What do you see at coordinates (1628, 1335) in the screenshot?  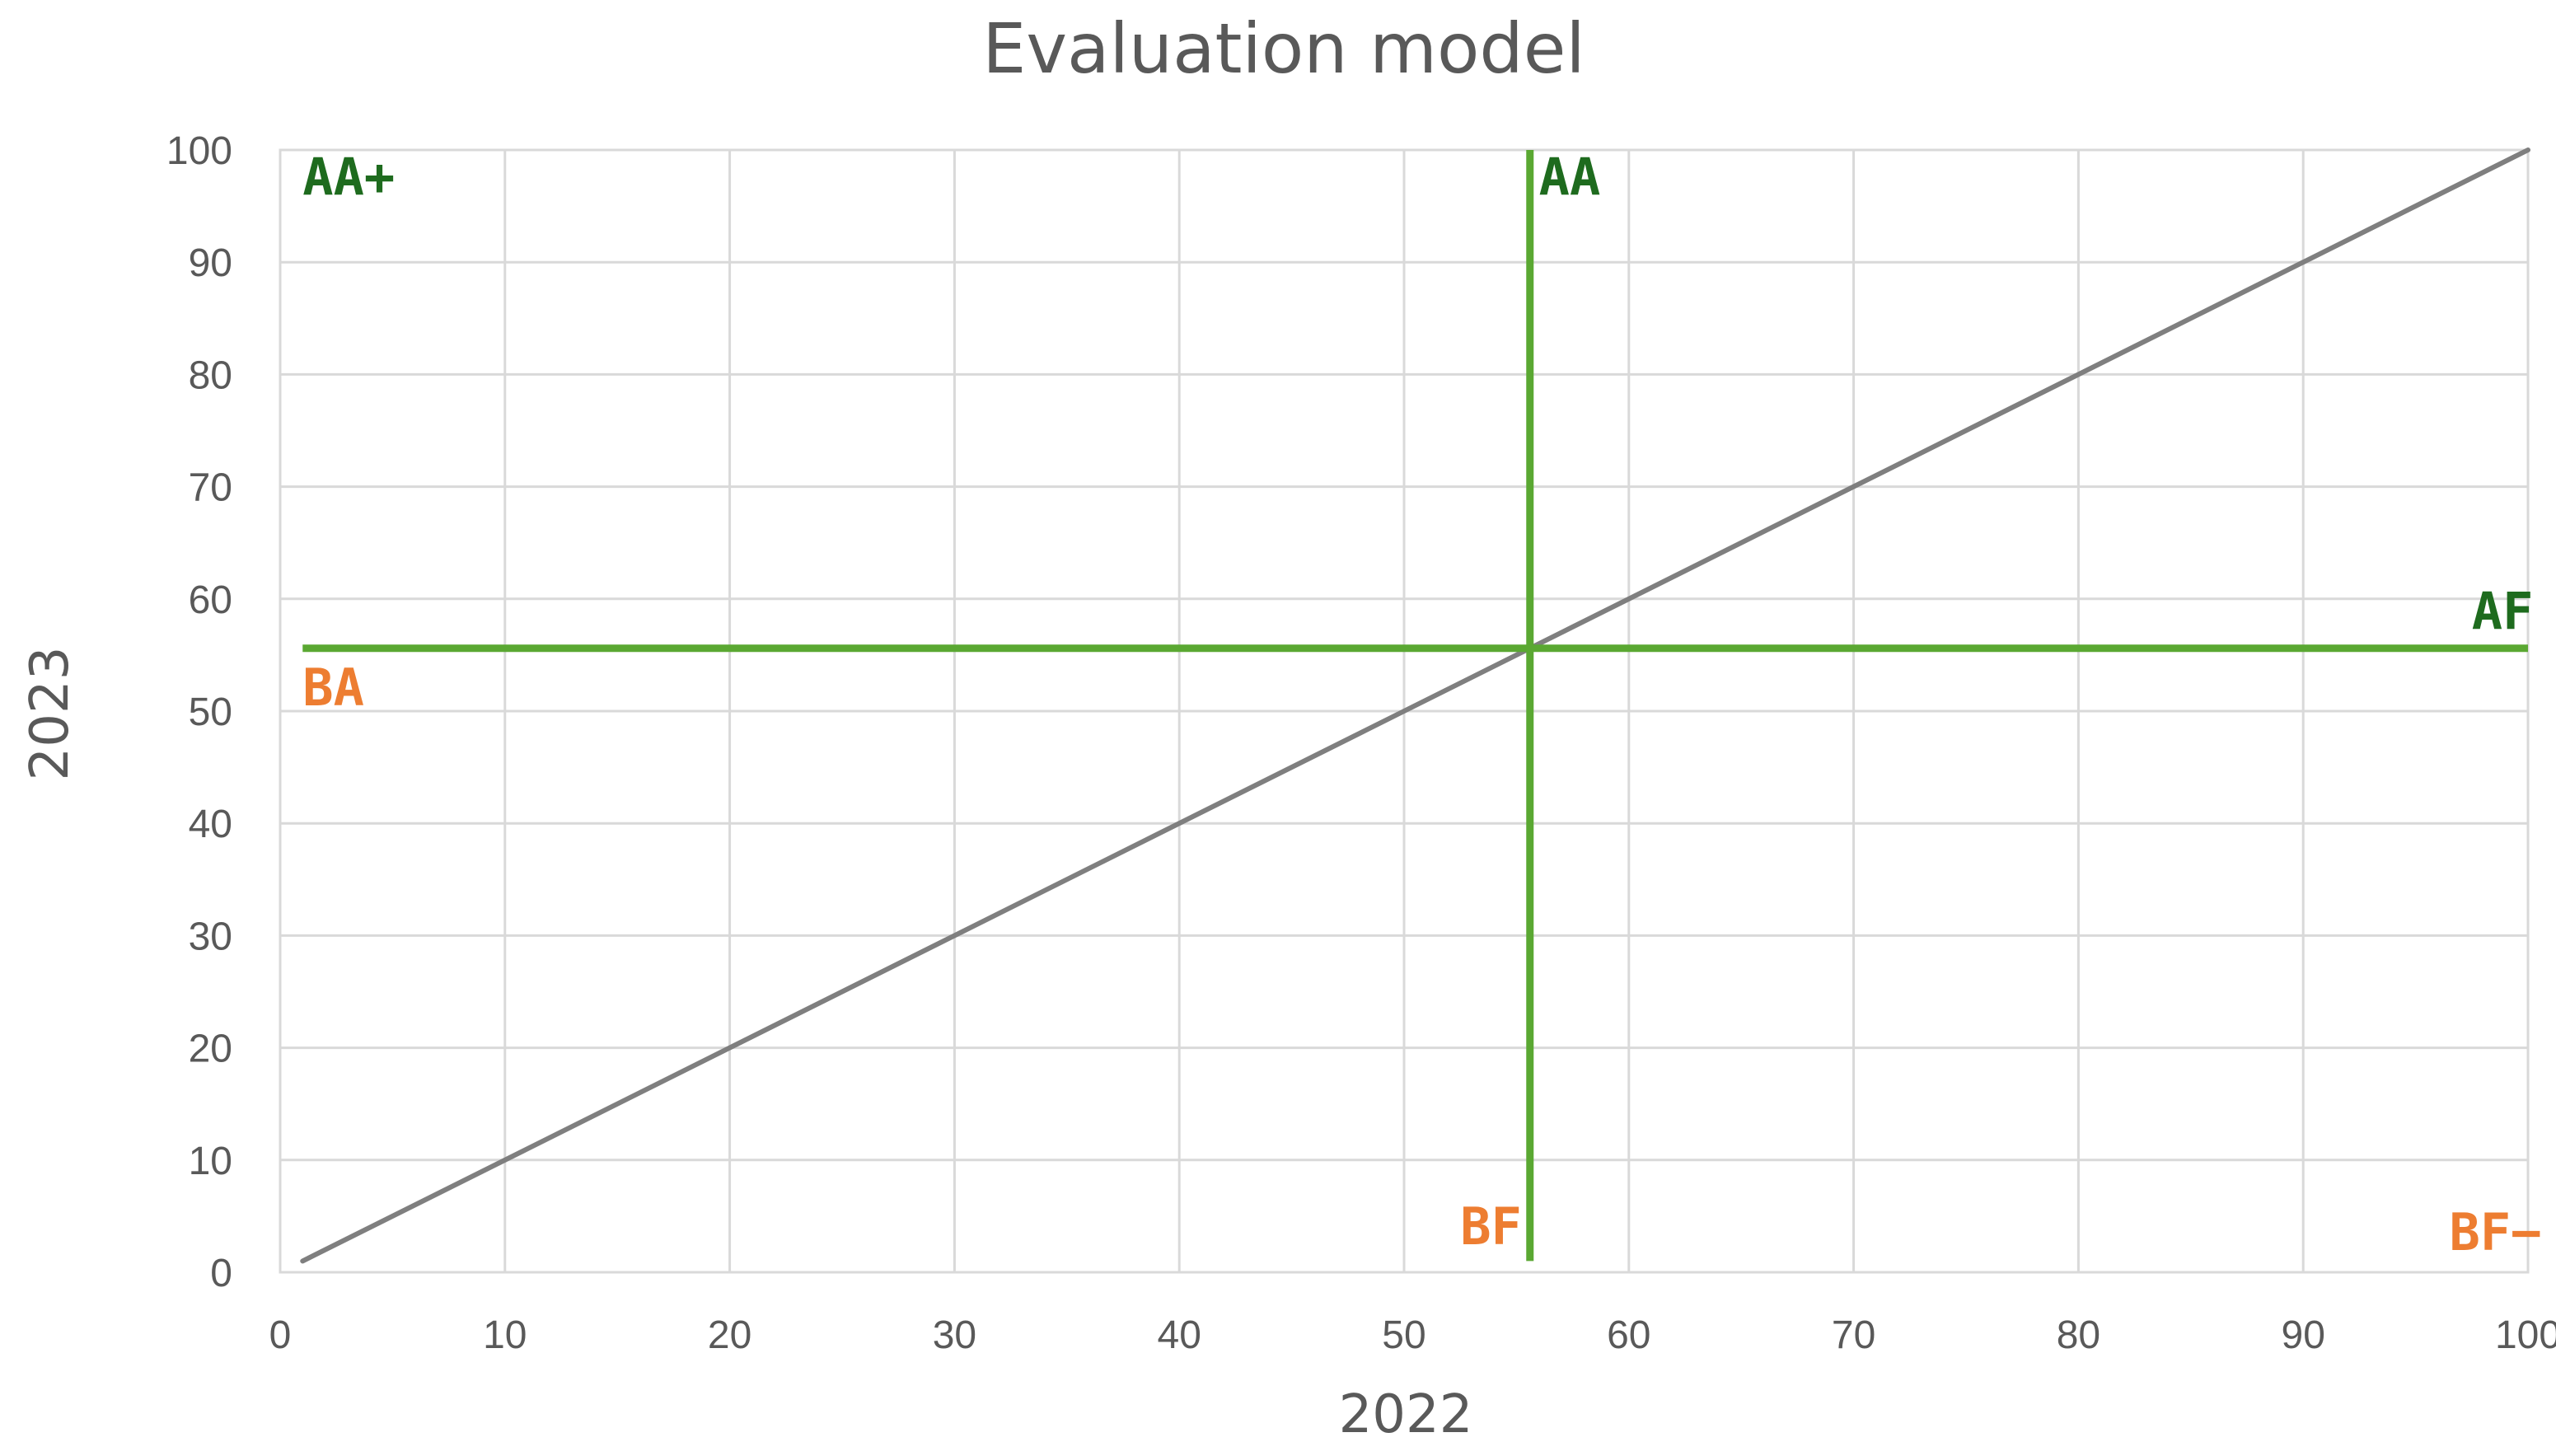 I see `x-tick-label: 60` at bounding box center [1628, 1335].